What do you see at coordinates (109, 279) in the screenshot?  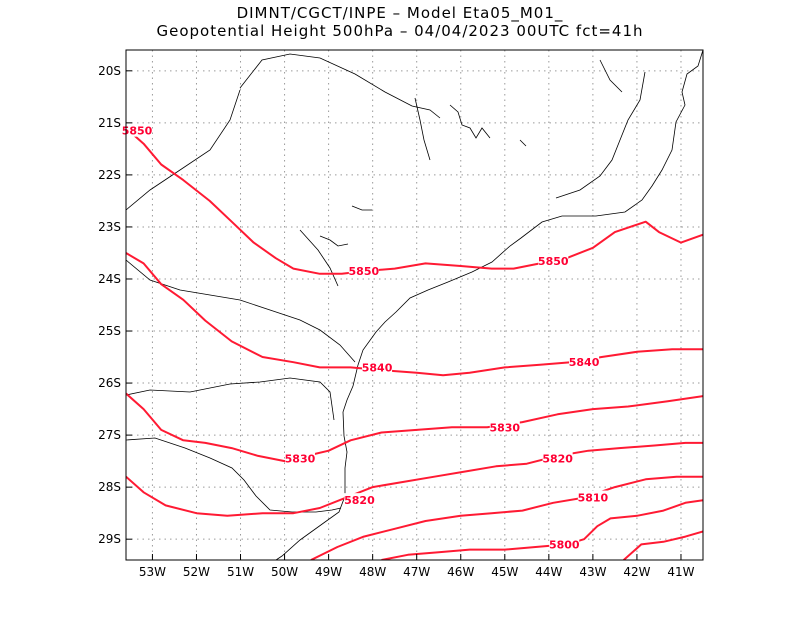 I see `y-tick-label: 24S` at bounding box center [109, 279].